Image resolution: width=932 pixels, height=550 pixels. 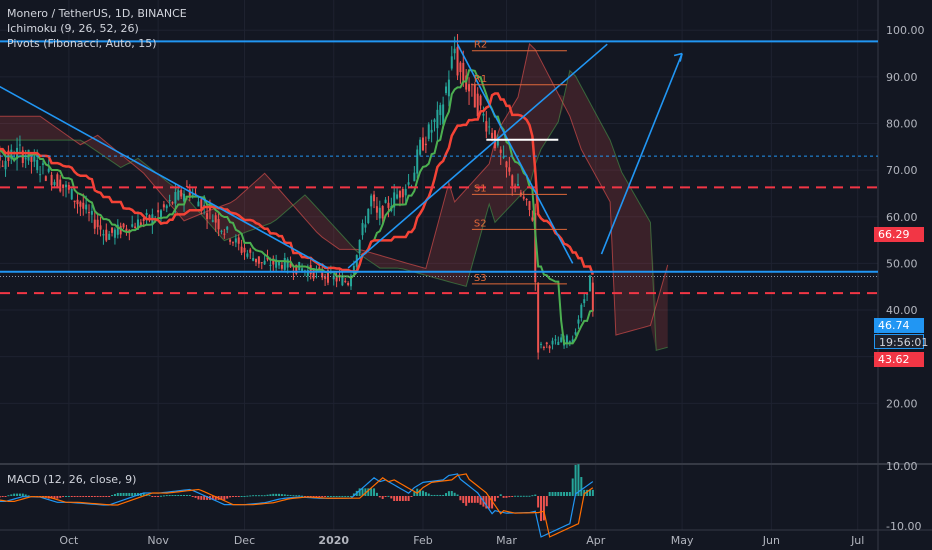 What do you see at coordinates (73, 28) in the screenshot?
I see `ichimoku-legend: Ichimoku (9, 26, 52, 26)` at bounding box center [73, 28].